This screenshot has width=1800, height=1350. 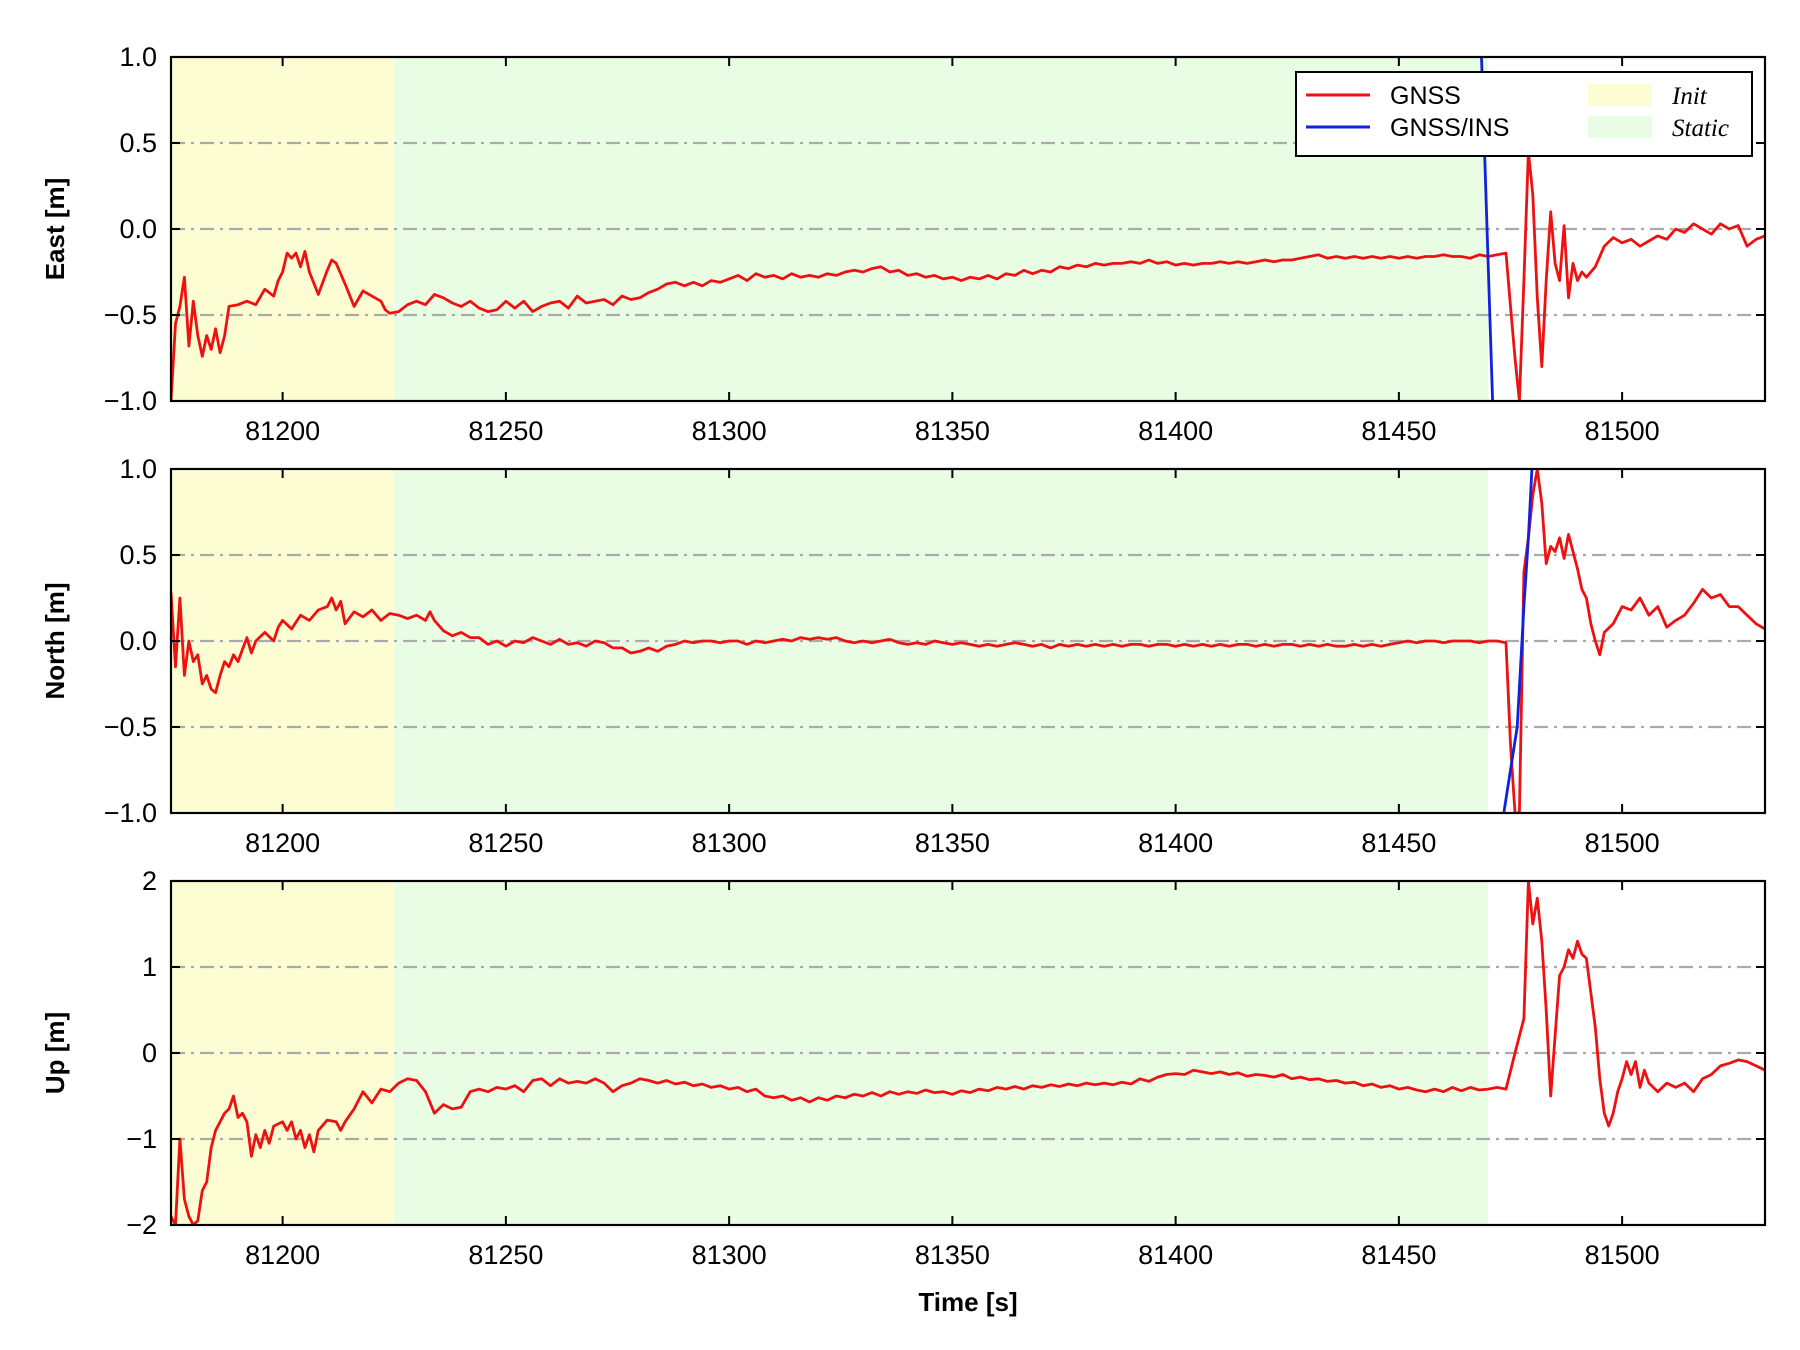 I want to click on x-axis-label: Time [s], so click(x=967, y=1302).